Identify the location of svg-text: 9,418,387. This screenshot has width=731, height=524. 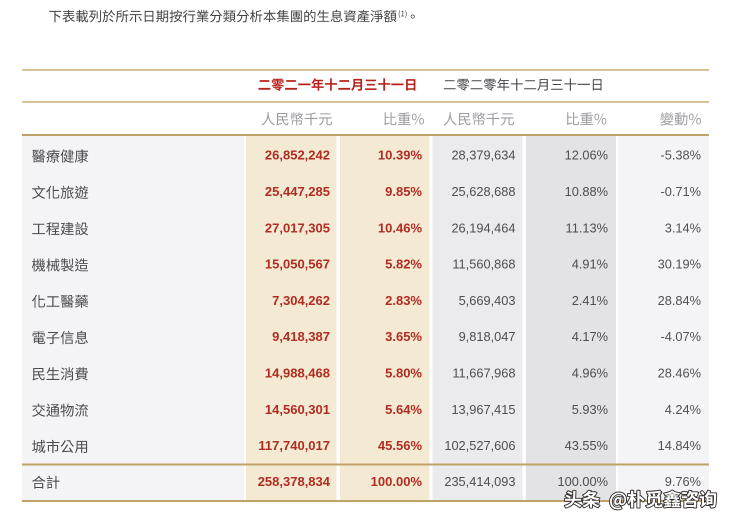
(301, 336).